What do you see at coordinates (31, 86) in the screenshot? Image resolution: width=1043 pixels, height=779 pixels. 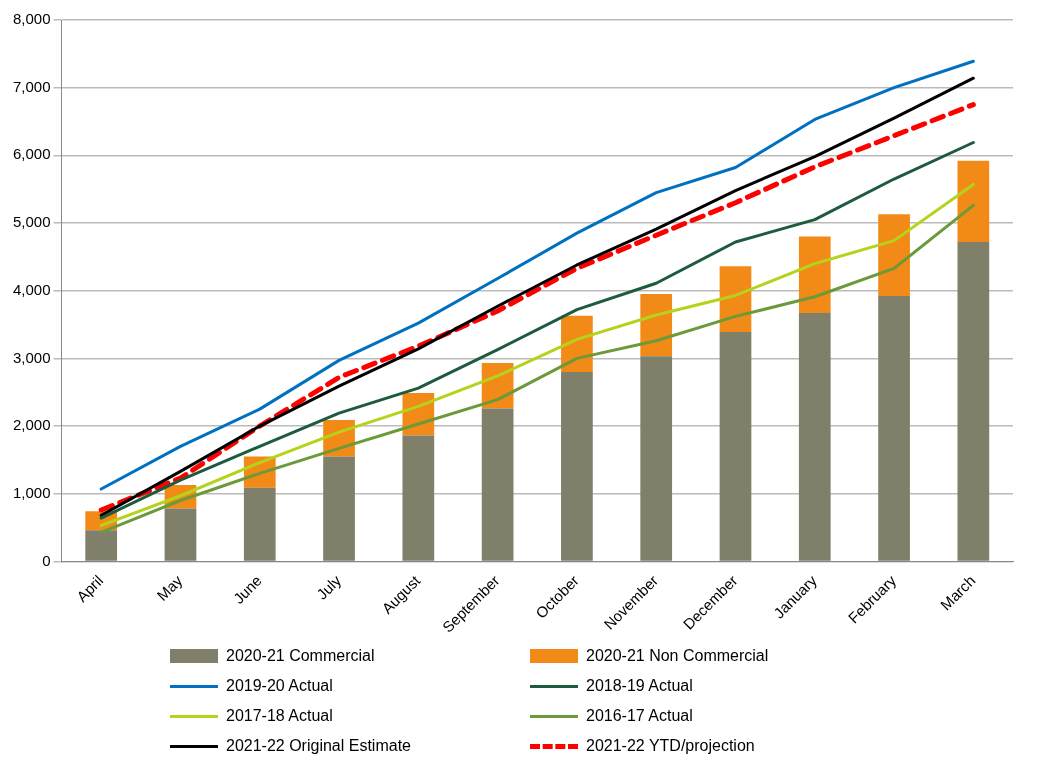 I see `y-tick-label: 7,000` at bounding box center [31, 86].